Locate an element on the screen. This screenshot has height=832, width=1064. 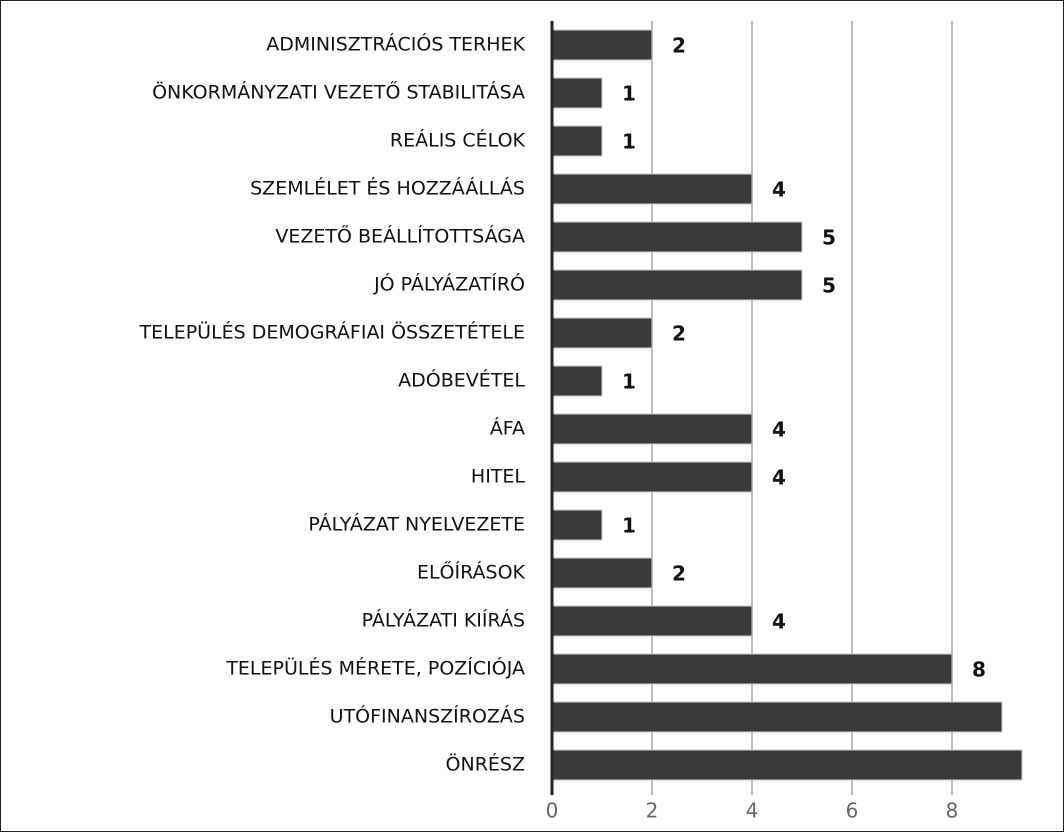
y-tick-label: ELŐÍRÁSOK is located at coordinates (471, 572).